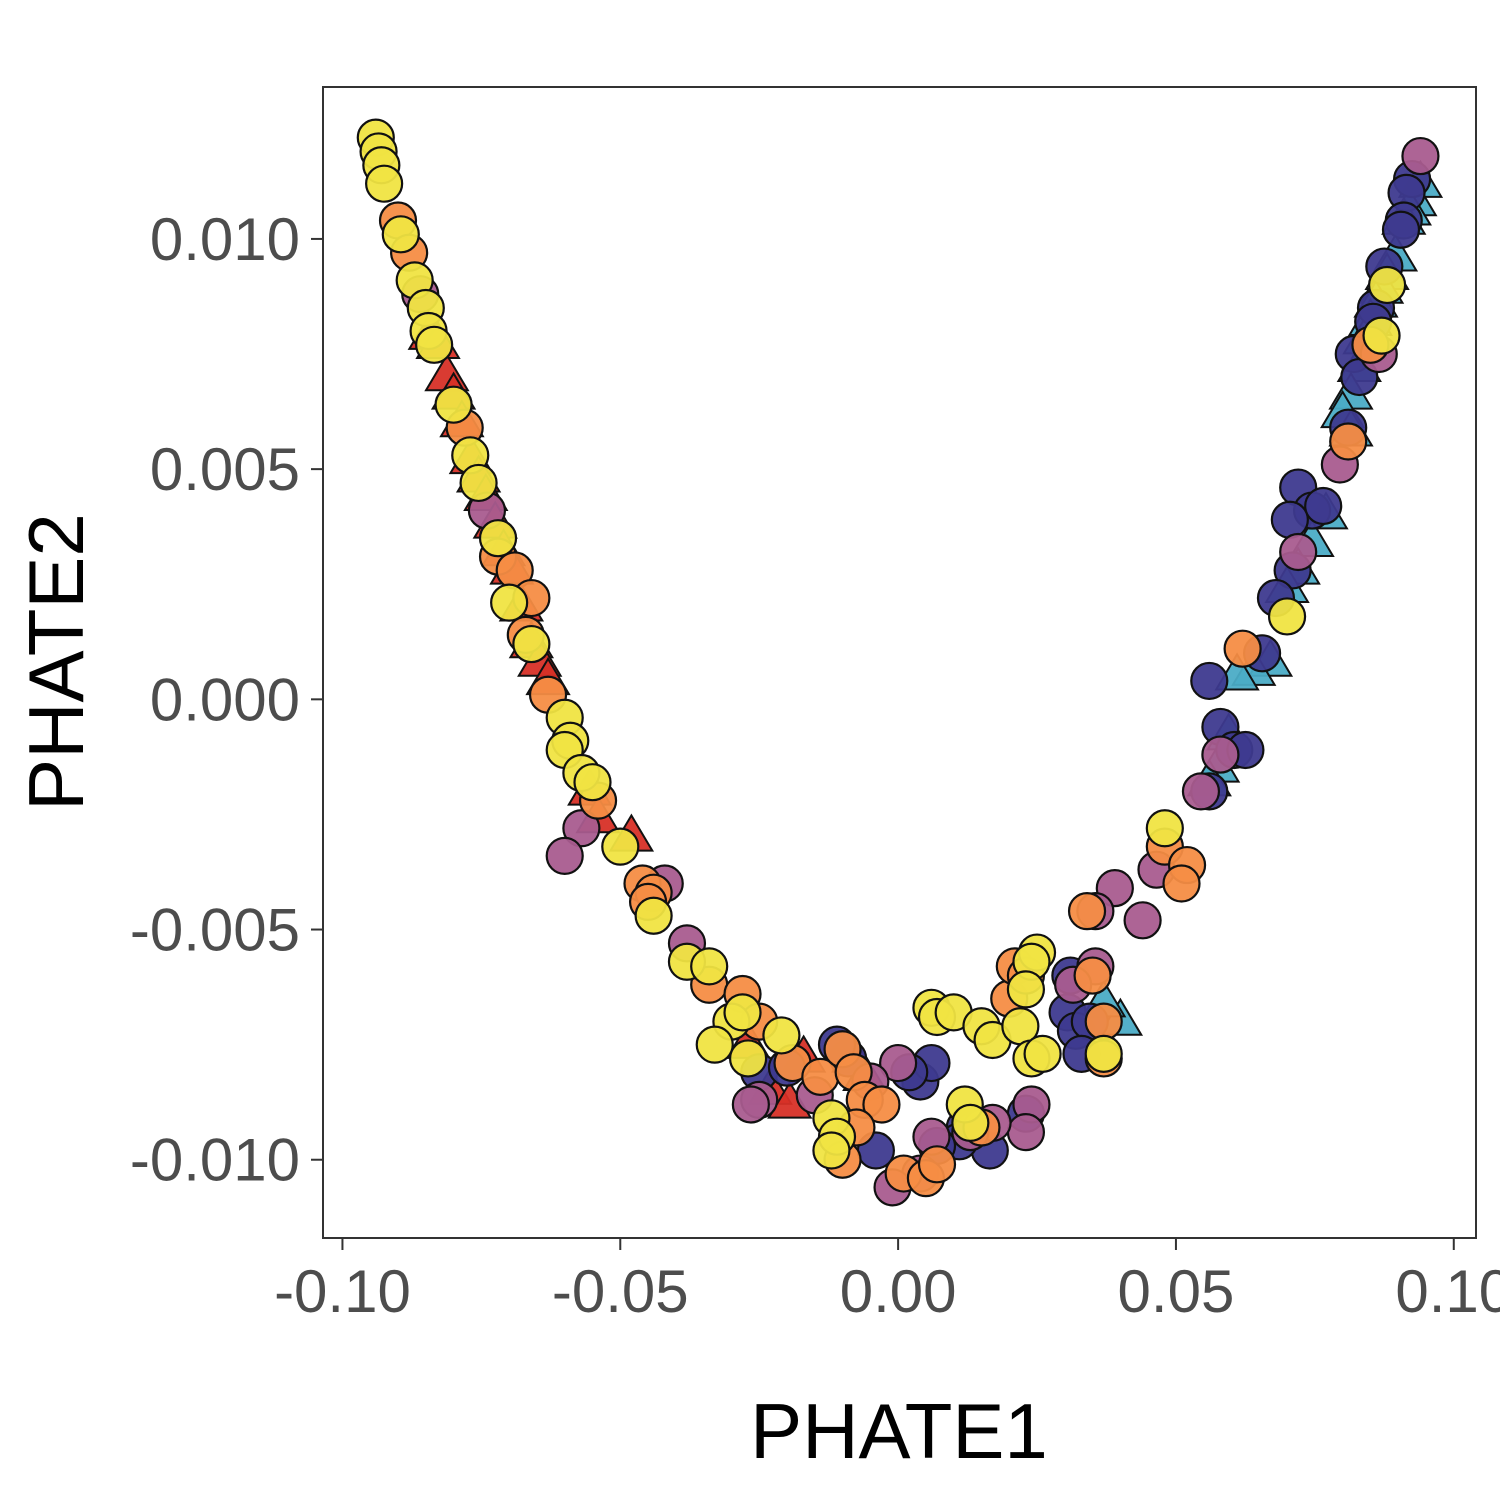 The height and width of the screenshot is (1500, 1500). I want to click on y-tick-label: 0.010, so click(225, 239).